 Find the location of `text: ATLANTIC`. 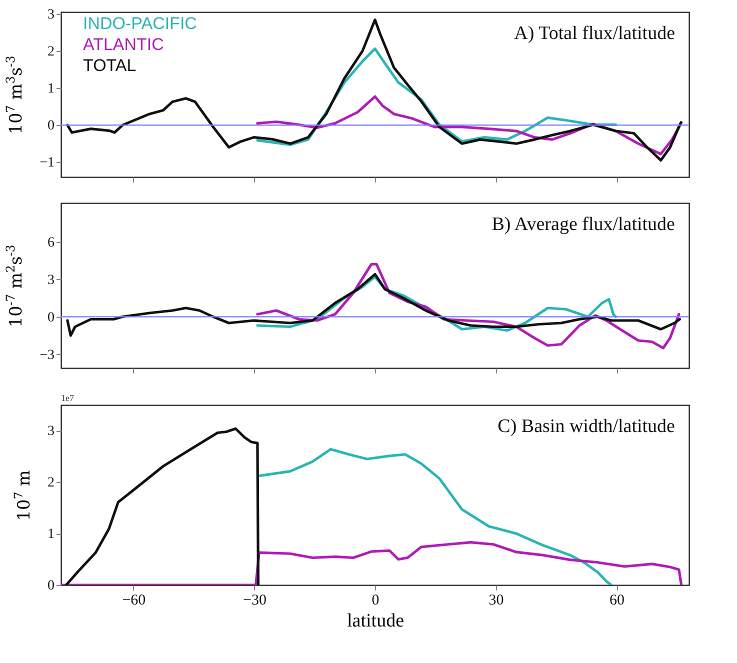

text: ATLANTIC is located at coordinates (123, 44).